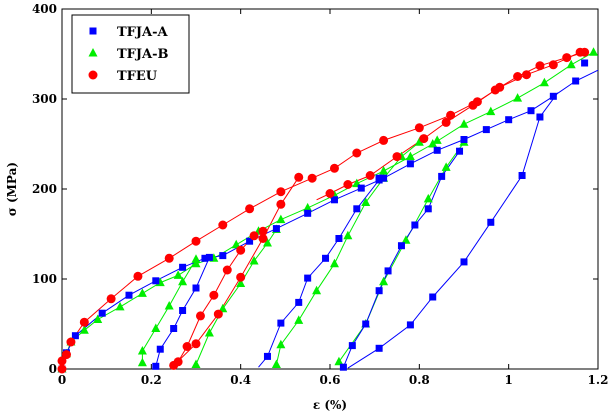 This screenshot has height=414, width=613. Describe the element at coordinates (137, 76) in the screenshot. I see `legend-label: TFEU` at that location.